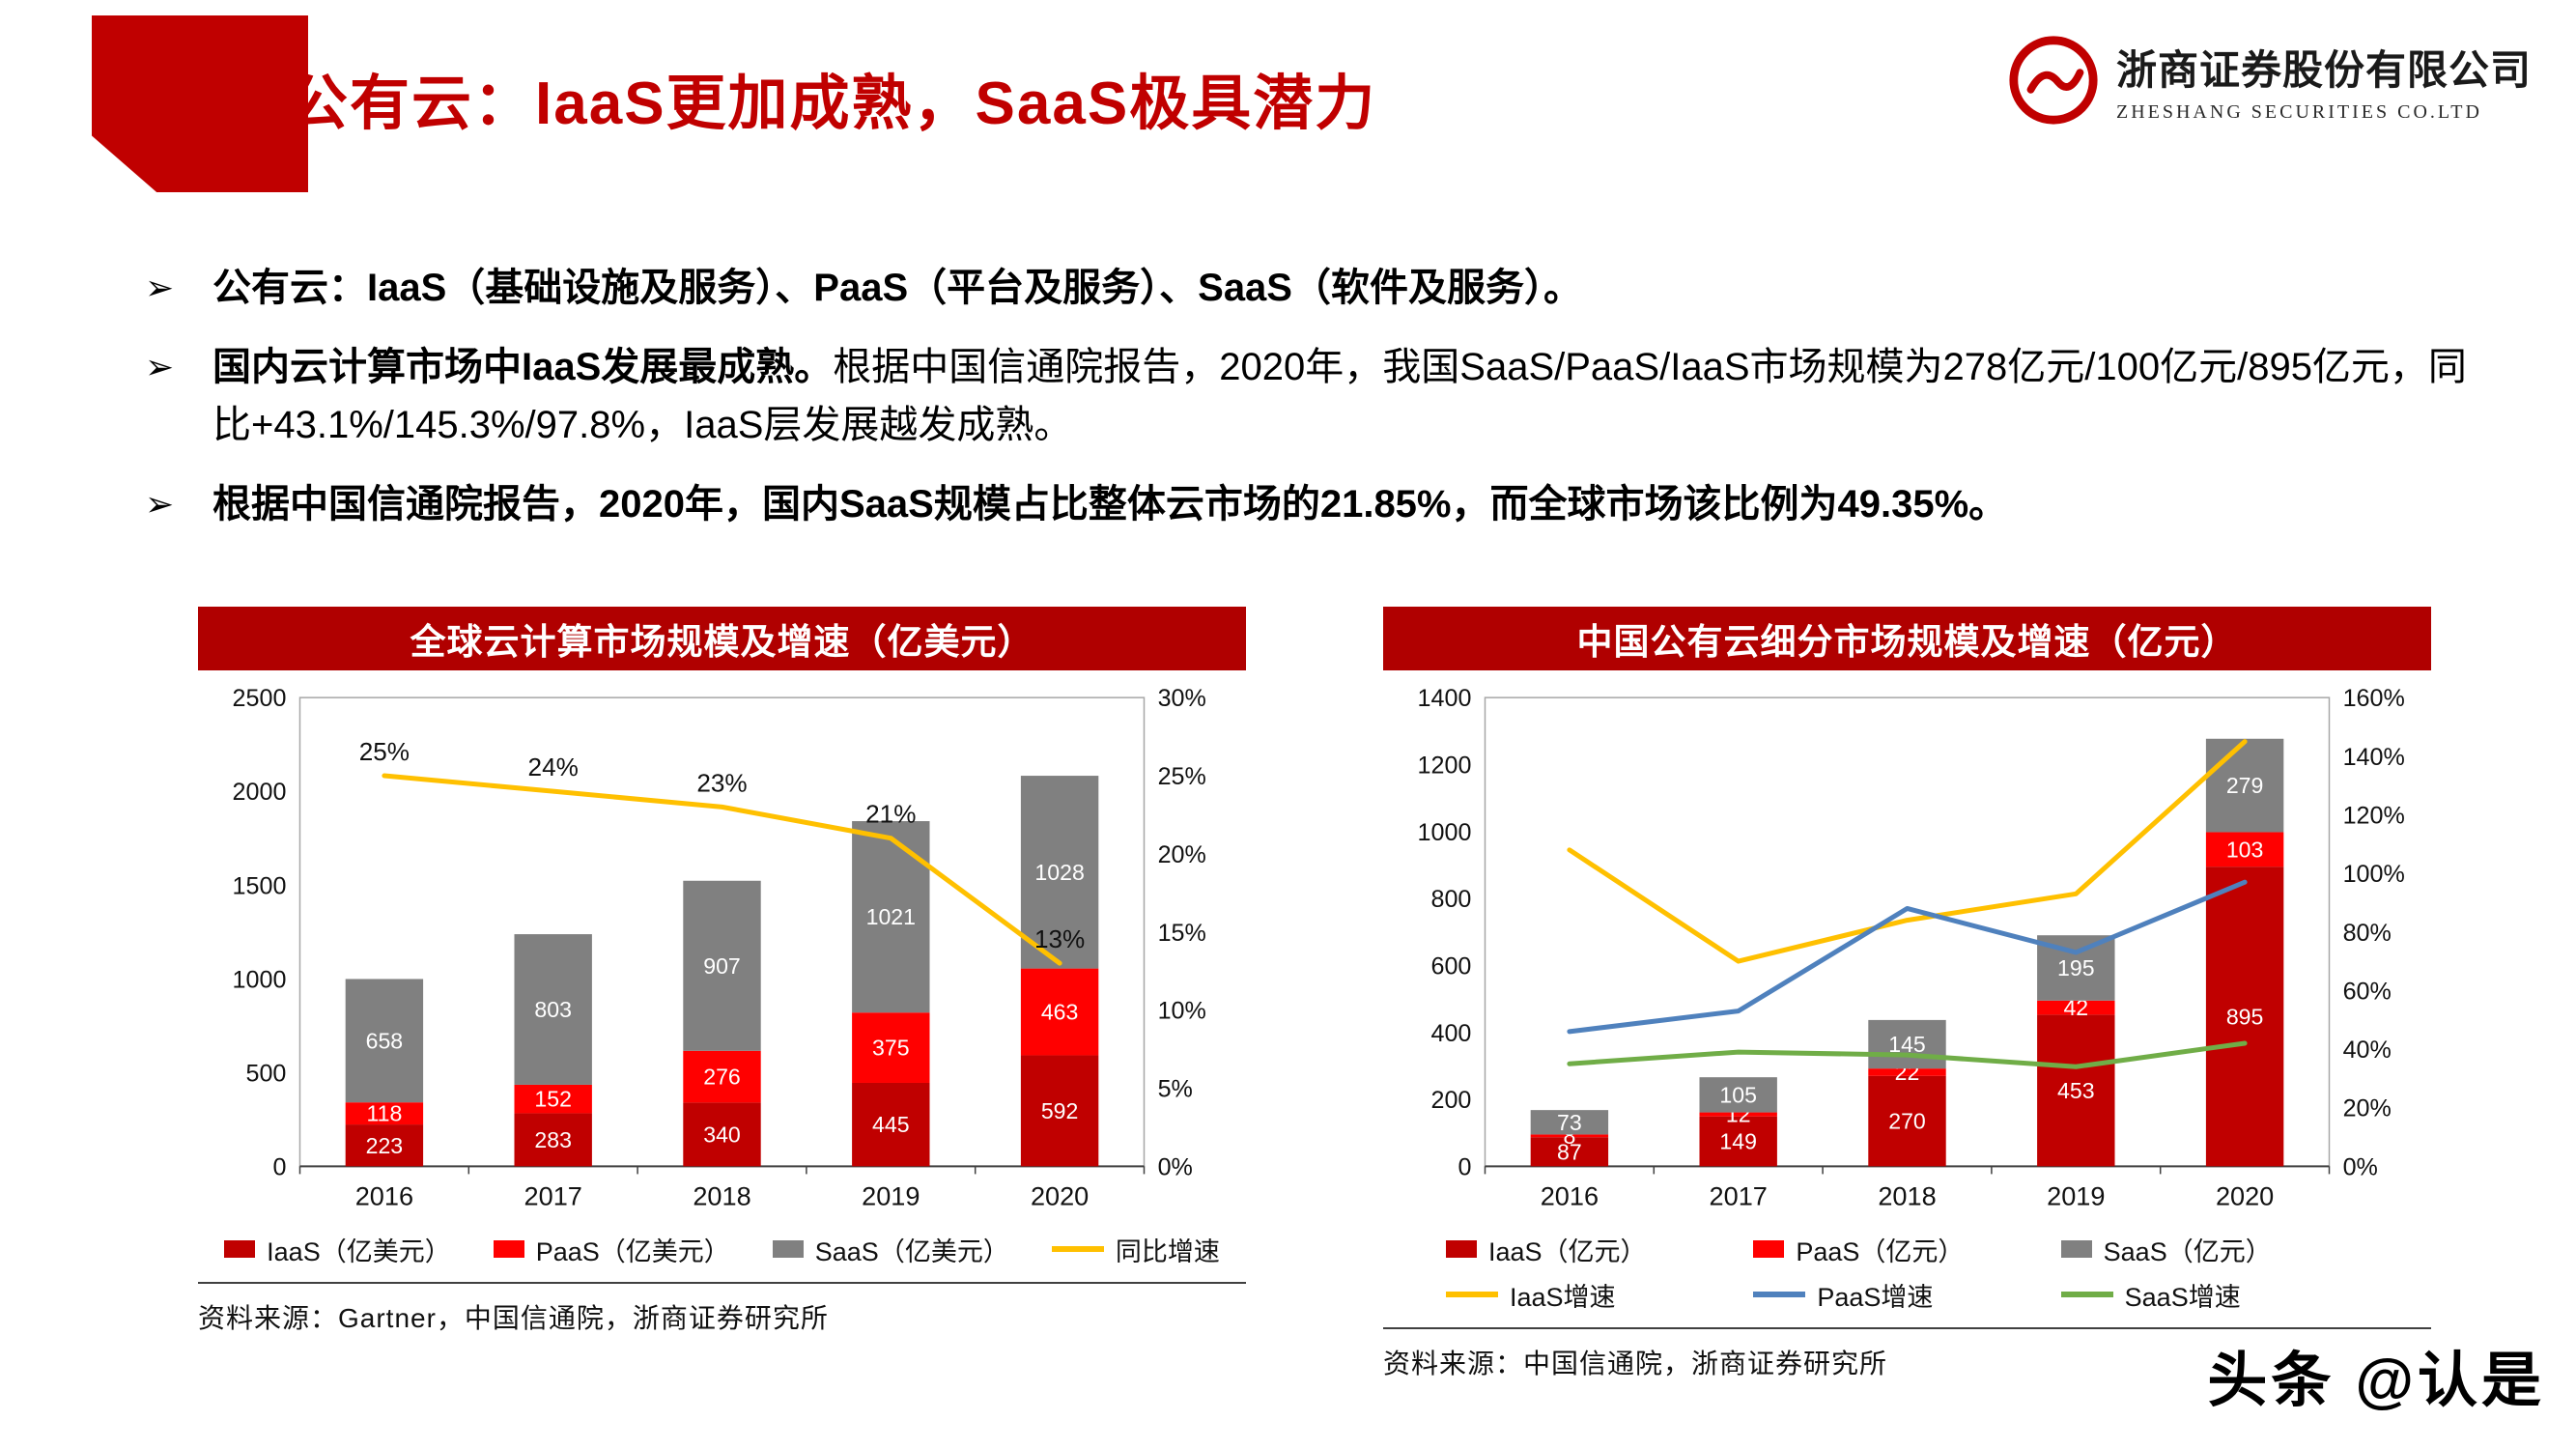 The height and width of the screenshot is (1449, 2576). What do you see at coordinates (2245, 849) in the screenshot?
I see `svg-text: 103` at bounding box center [2245, 849].